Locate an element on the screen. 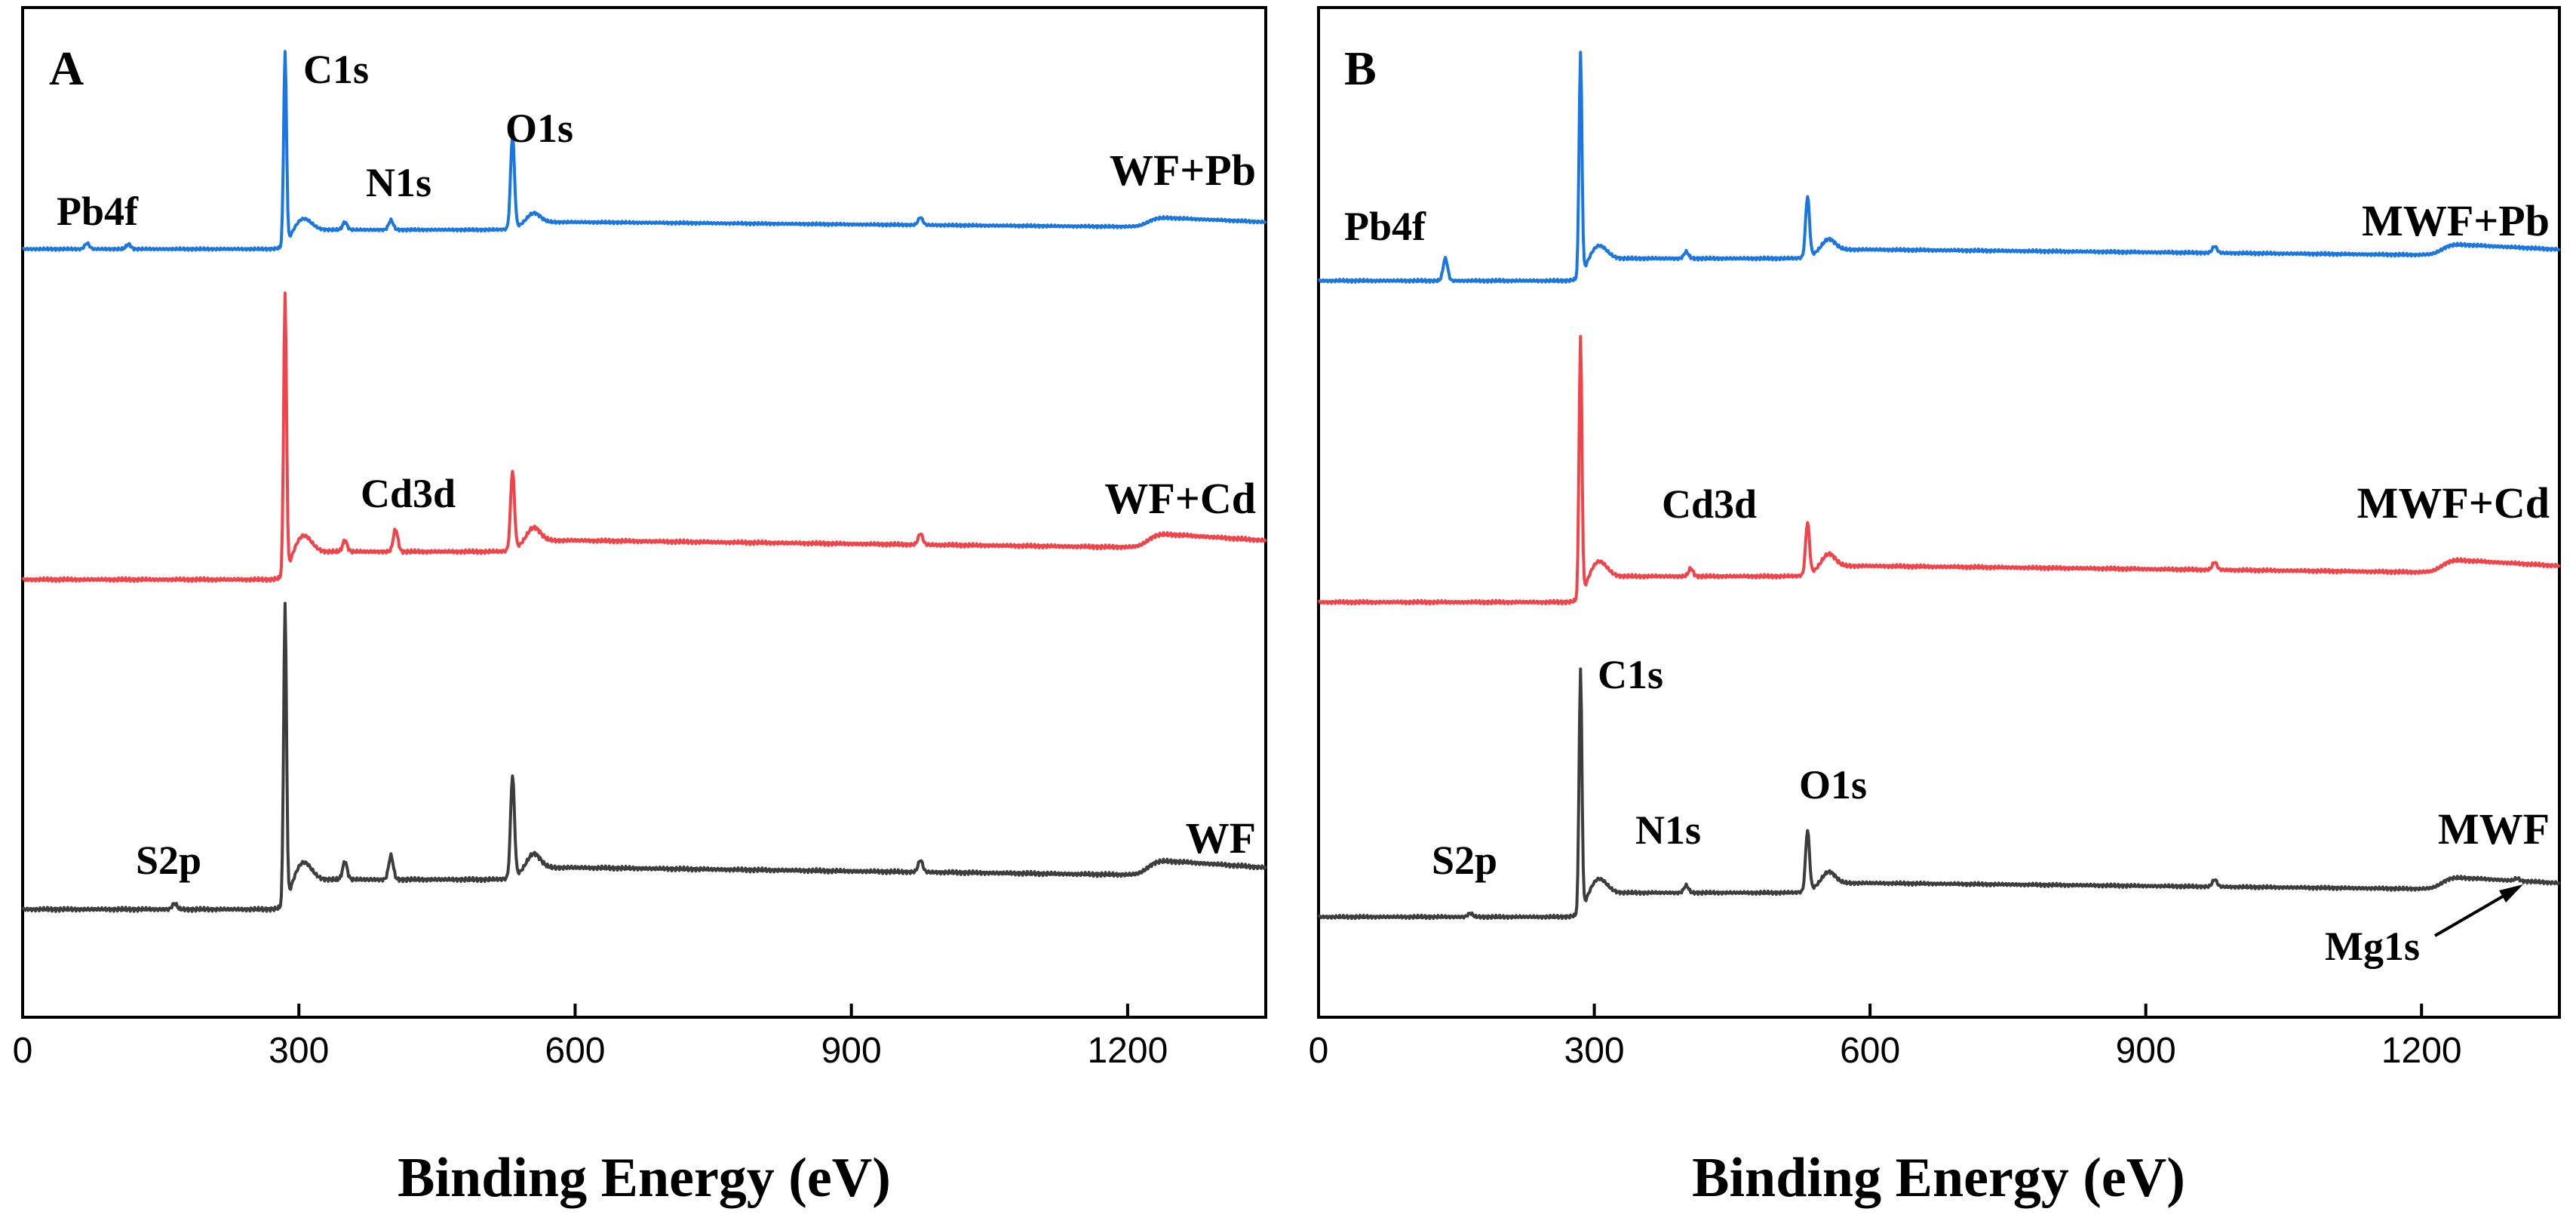  panel-a-ann-o1s: O1s is located at coordinates (539, 128).